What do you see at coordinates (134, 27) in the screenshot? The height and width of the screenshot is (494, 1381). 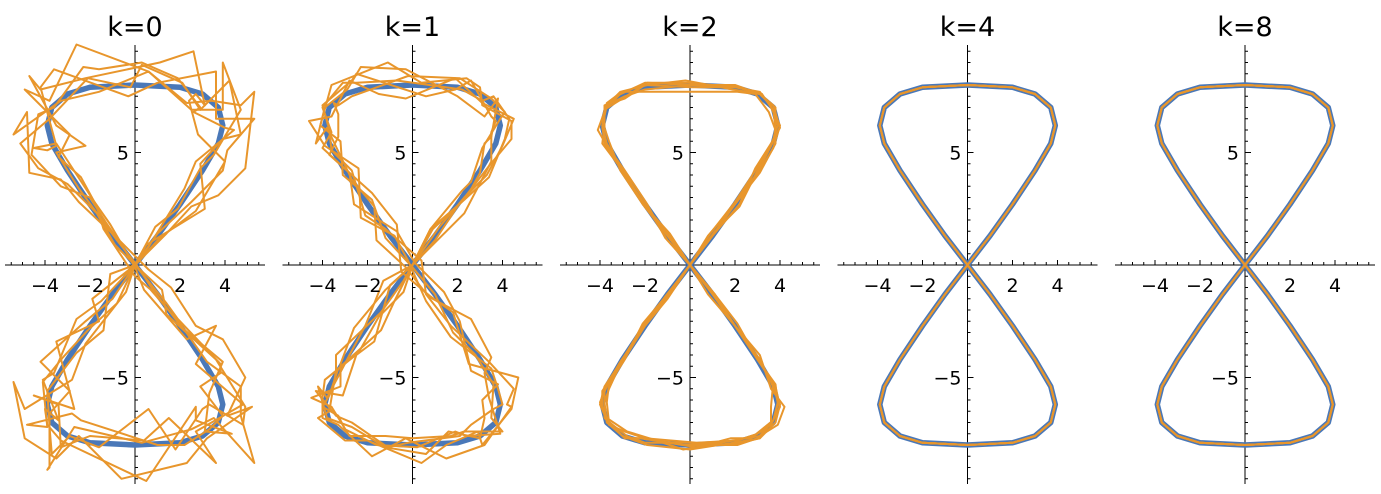 I see `panel-title: k=0` at bounding box center [134, 27].